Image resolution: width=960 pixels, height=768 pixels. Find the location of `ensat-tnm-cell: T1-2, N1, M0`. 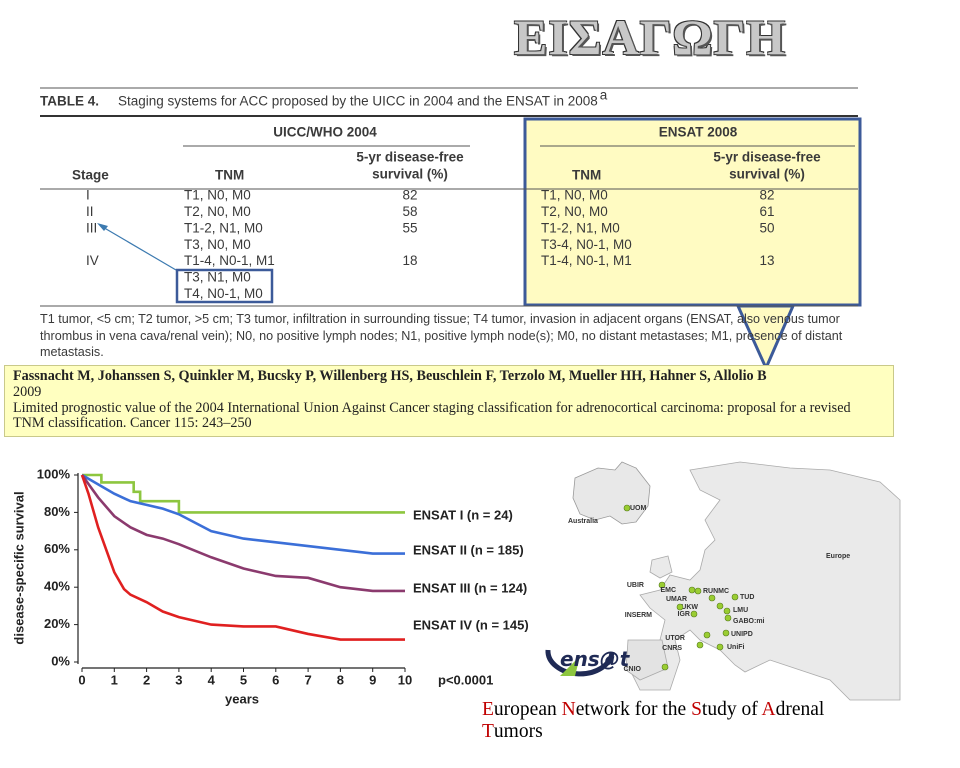

ensat-tnm-cell: T1-2, N1, M0 is located at coordinates (580, 227).